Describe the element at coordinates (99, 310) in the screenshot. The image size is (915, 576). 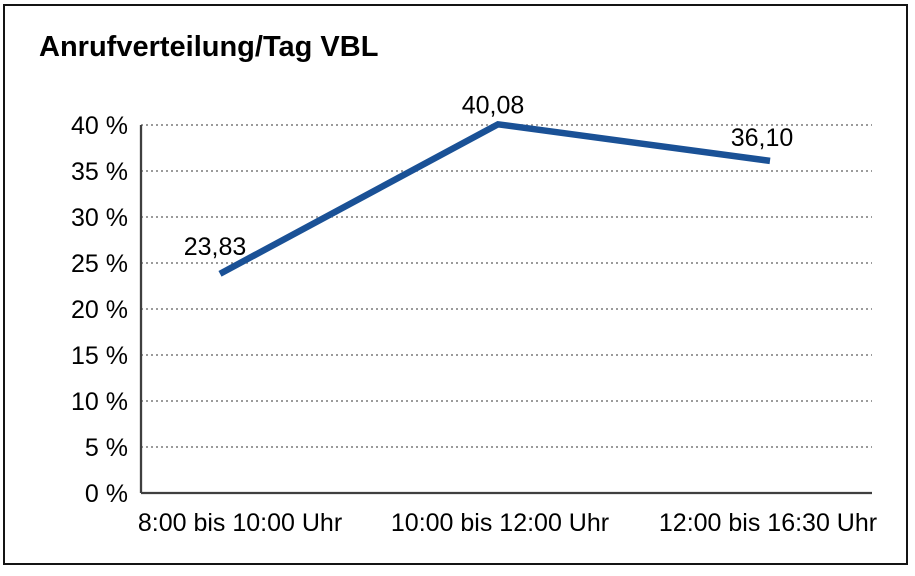
I see `y-tick-label: 20 %` at that location.